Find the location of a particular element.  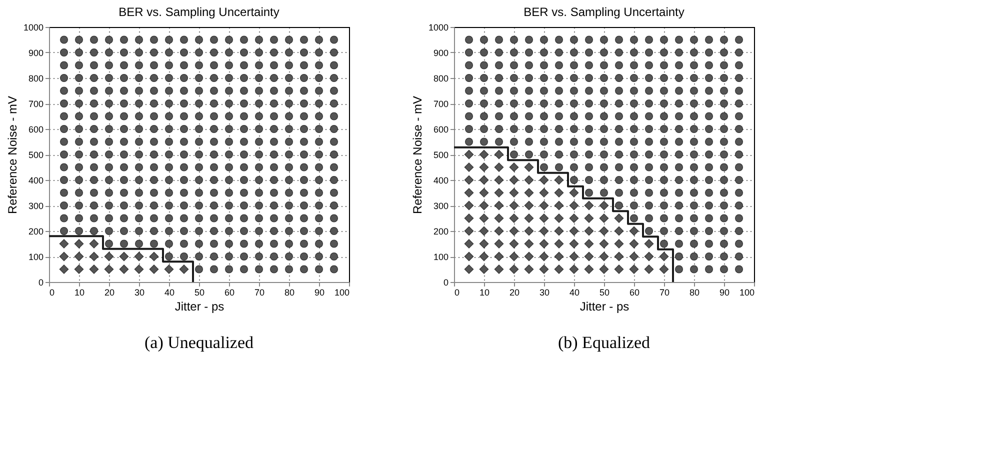

x-axis-title: Jitter - ps is located at coordinates (199, 307).